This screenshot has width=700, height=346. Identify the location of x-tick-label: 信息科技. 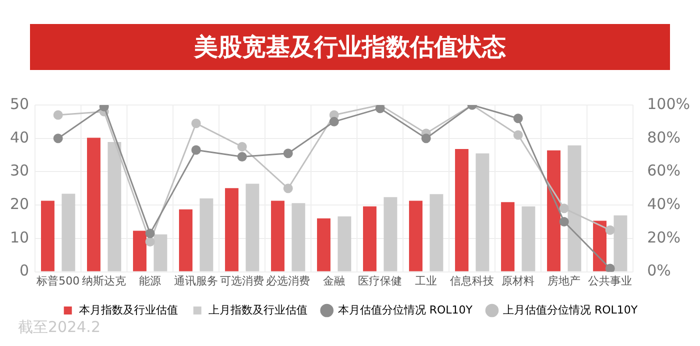
(472, 281).